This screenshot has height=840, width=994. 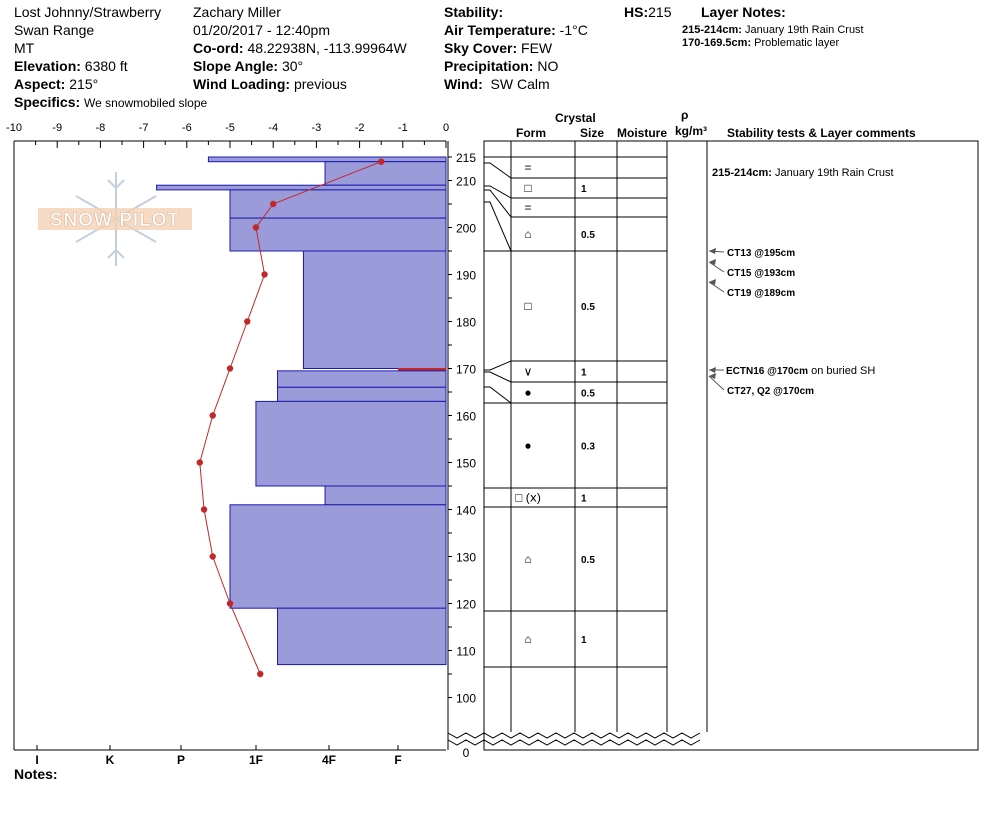 What do you see at coordinates (36, 760) in the screenshot?
I see `hardness-tick-label: I` at bounding box center [36, 760].